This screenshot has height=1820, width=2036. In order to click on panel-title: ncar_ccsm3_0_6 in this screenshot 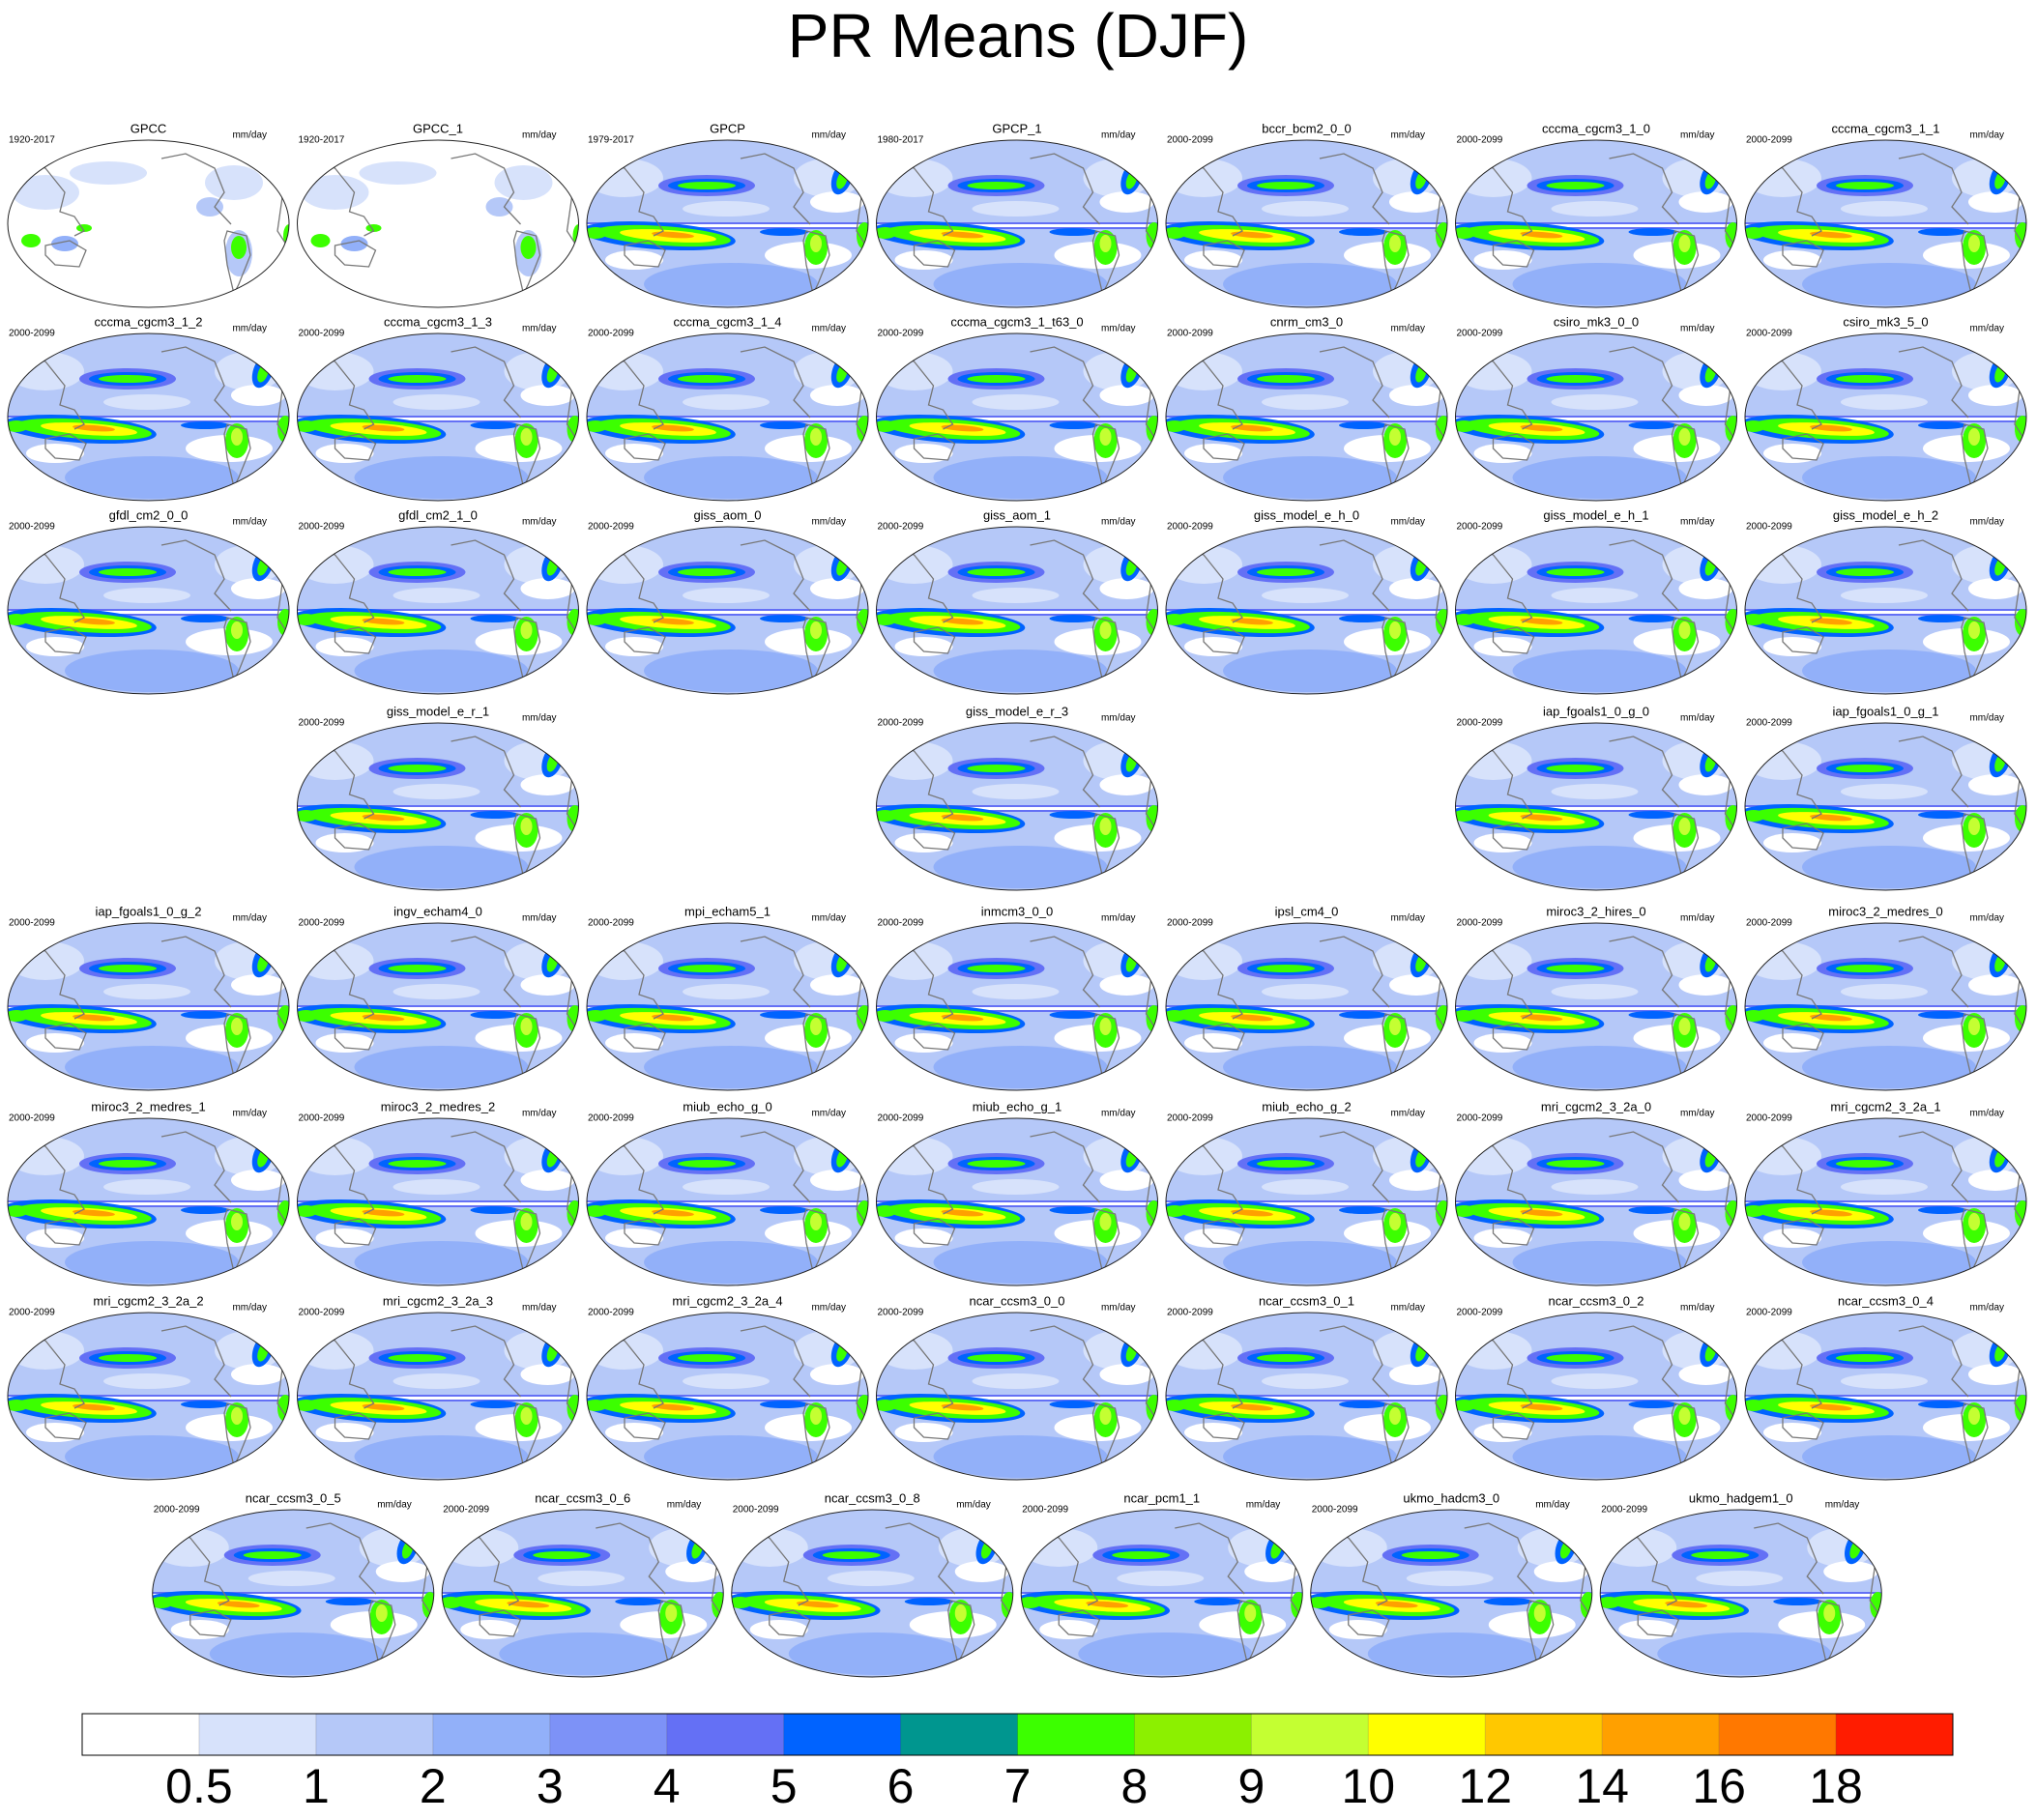, I will do `click(582, 1497)`.